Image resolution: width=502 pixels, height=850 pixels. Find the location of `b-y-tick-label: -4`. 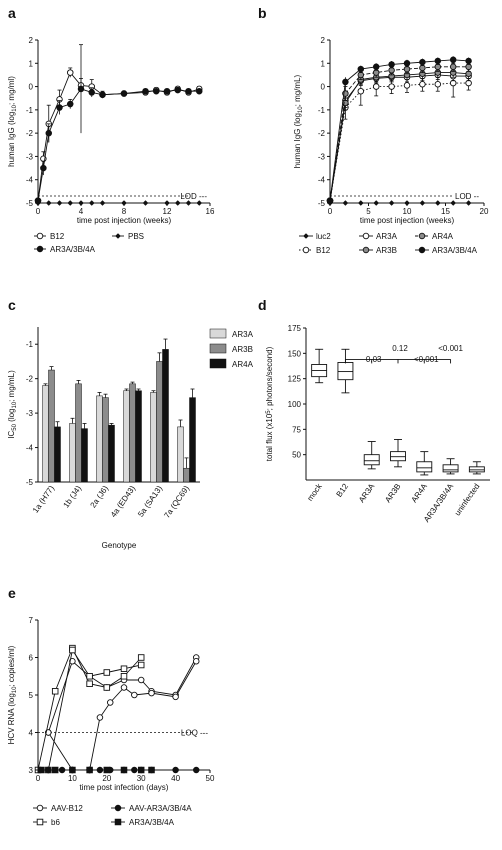

b-y-tick-label: -4 is located at coordinates (322, 180).